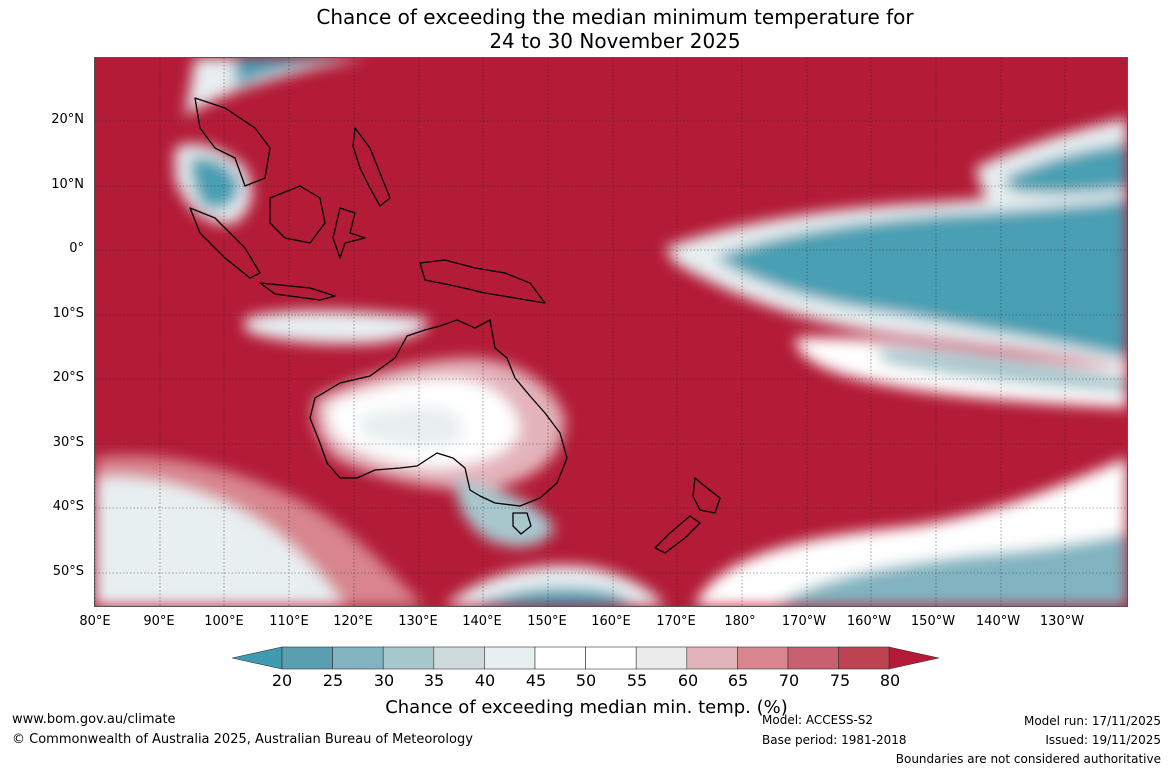  I want to click on lon-label-80e: 80°E, so click(95, 621).